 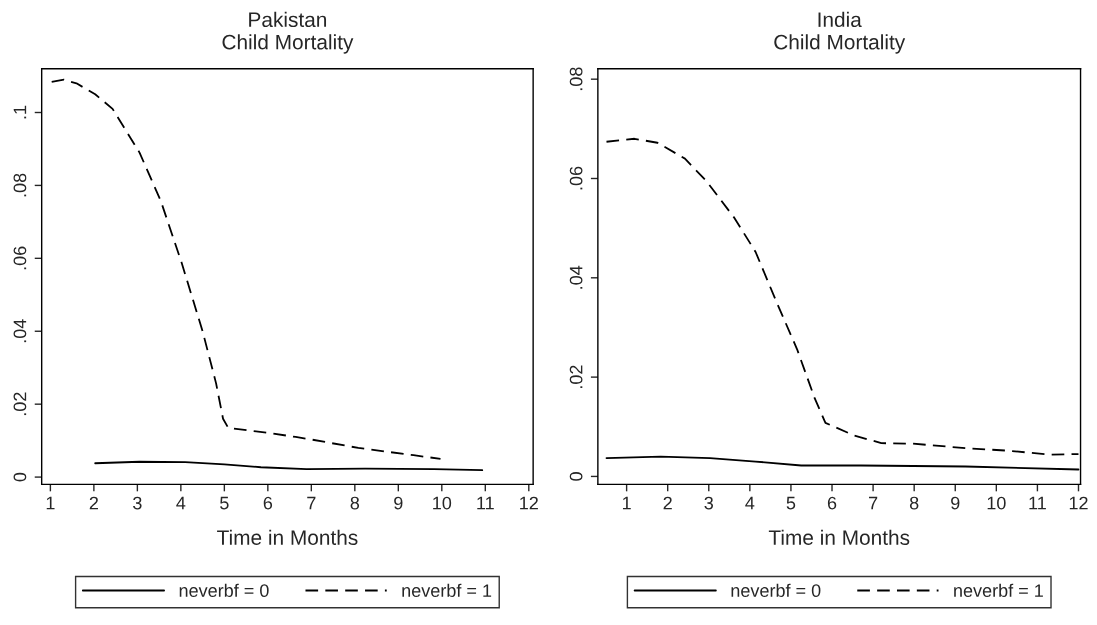 I want to click on y-tick-label: .1, so click(x=20, y=112).